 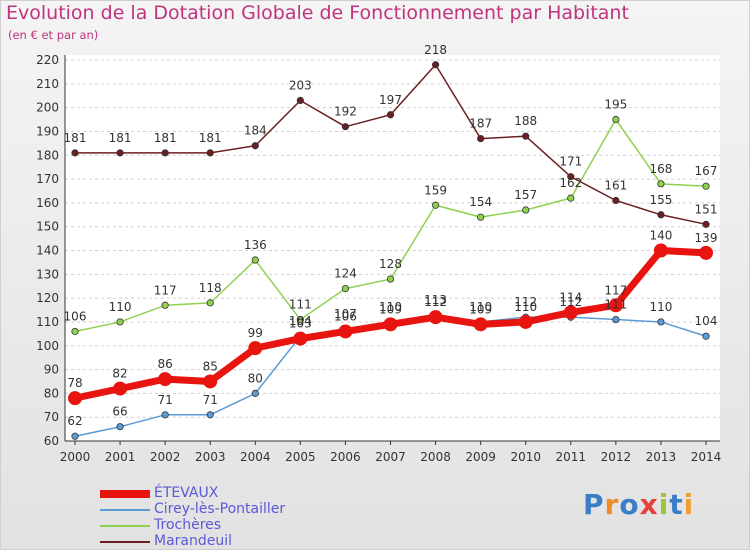 I want to click on data-label-troch-res: 162, so click(x=570, y=183).